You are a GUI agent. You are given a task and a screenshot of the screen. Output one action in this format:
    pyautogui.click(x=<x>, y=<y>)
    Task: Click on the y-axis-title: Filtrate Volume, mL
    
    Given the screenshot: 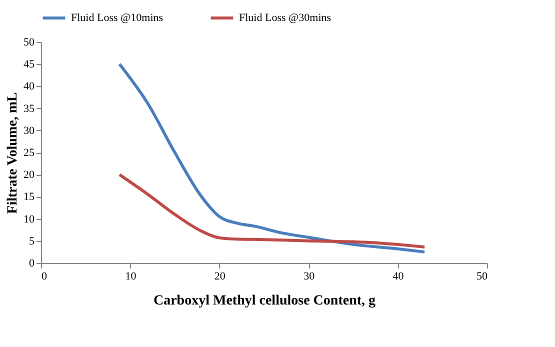 What is the action you would take?
    pyautogui.click(x=13, y=153)
    